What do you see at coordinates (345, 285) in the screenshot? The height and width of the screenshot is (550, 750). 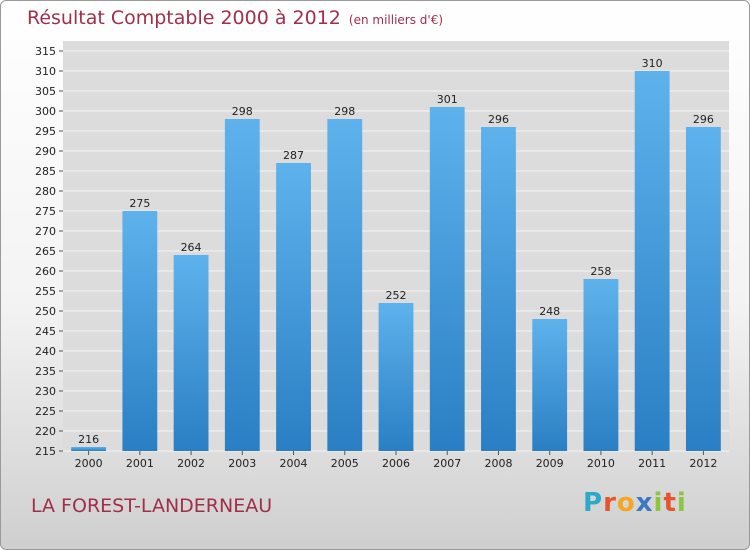 I see `bar-2005` at bounding box center [345, 285].